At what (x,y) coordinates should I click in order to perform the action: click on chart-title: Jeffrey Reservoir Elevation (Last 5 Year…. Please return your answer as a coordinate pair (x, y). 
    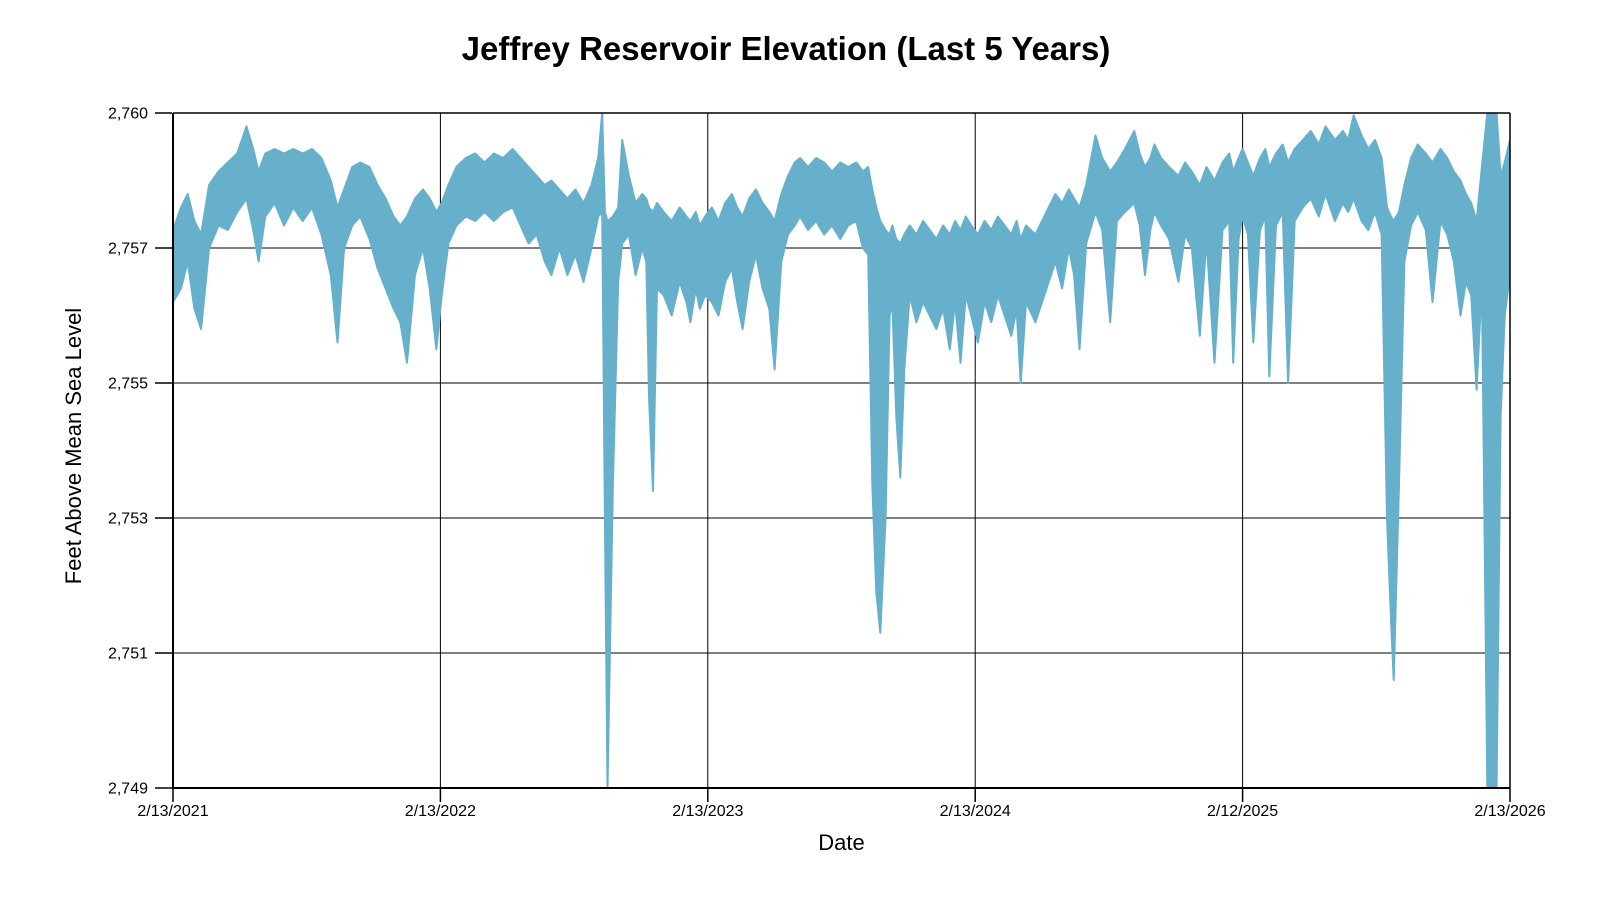
    Looking at the image, I should click on (786, 48).